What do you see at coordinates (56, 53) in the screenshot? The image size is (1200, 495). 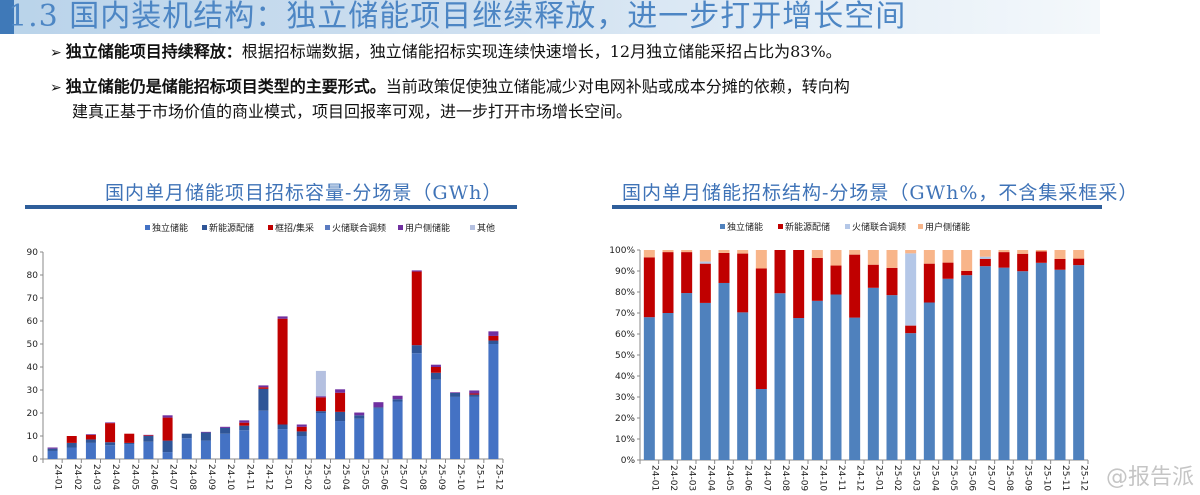 I see `arrow-icon: ➢` at bounding box center [56, 53].